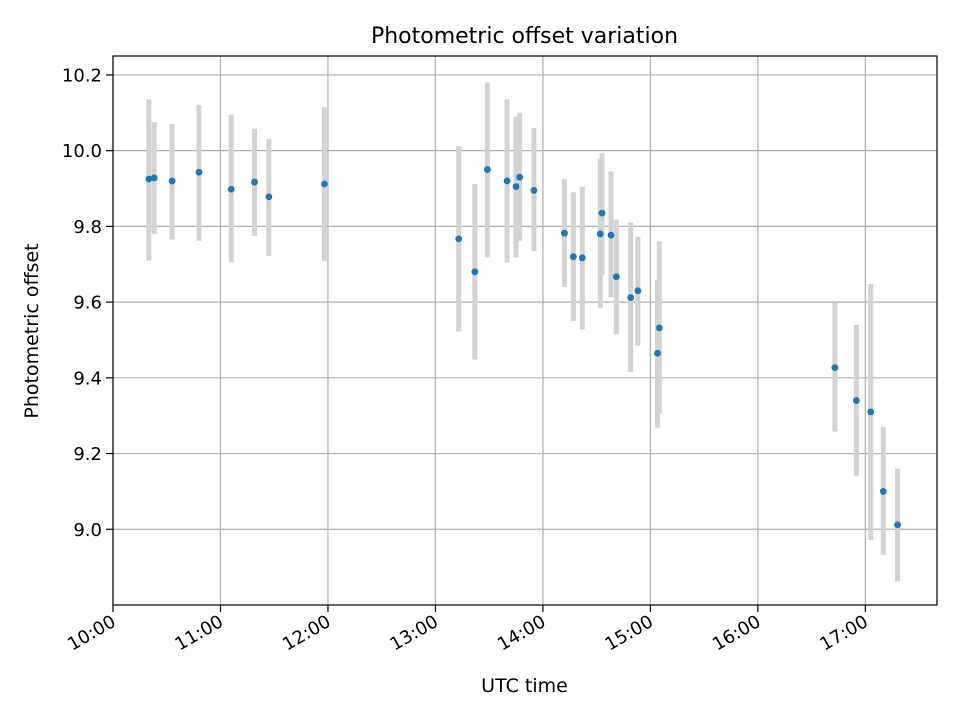  I want to click on y-tick-label: 9.2, so click(87, 454).